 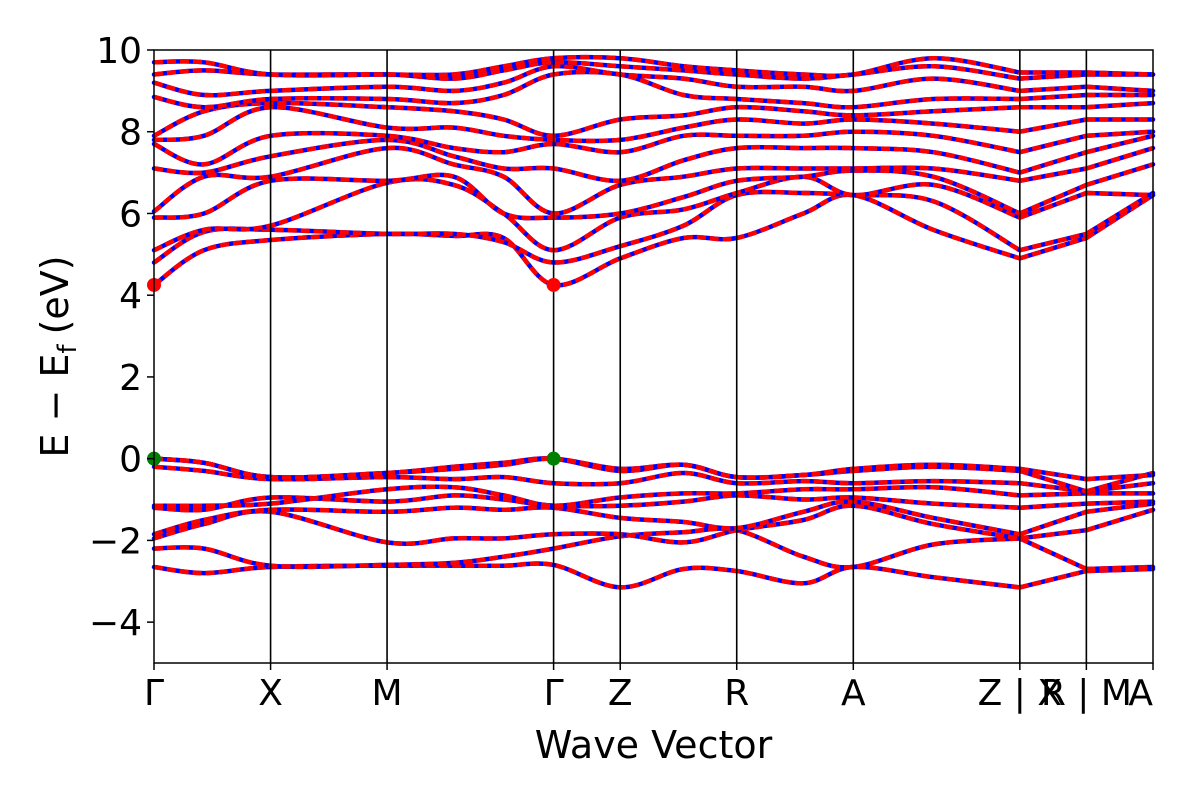 What do you see at coordinates (736, 693) in the screenshot?
I see `x-tick-label-5: R` at bounding box center [736, 693].